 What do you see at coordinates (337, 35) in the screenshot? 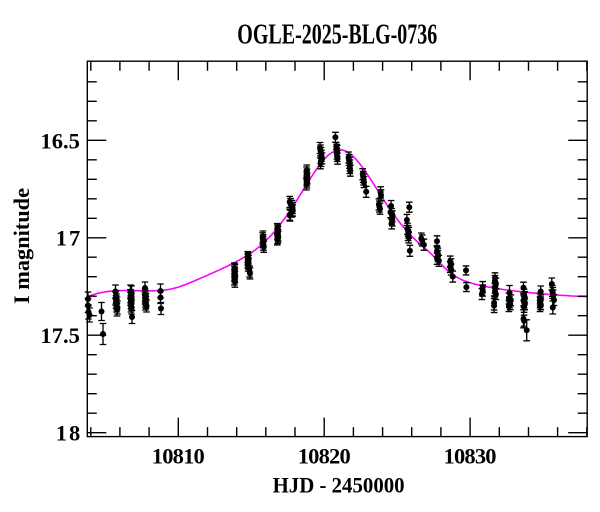
I see `svg-text: OGLE-2025-BLG-0736` at bounding box center [337, 35].